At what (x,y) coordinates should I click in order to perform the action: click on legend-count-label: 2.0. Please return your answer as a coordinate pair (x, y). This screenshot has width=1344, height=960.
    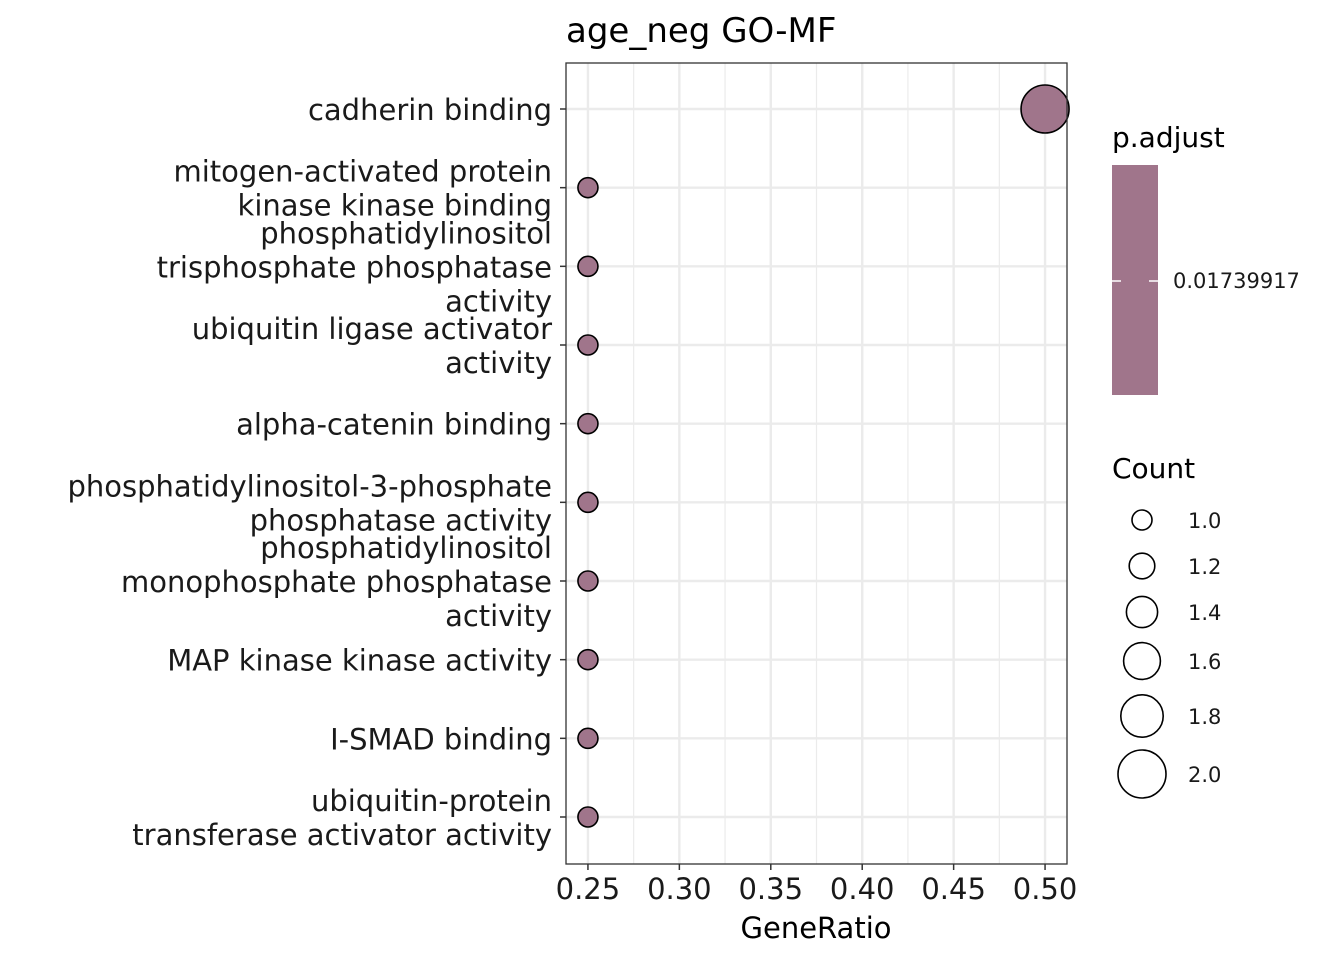
    Looking at the image, I should click on (1204, 775).